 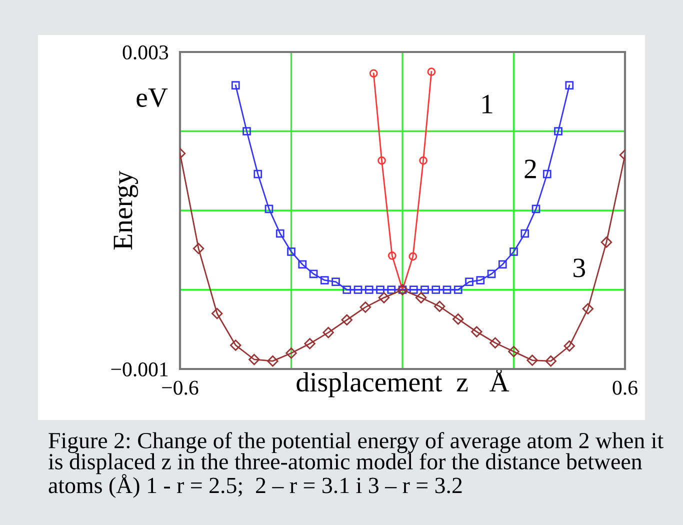 I want to click on y-tick-label: −0.001, so click(x=139, y=369).